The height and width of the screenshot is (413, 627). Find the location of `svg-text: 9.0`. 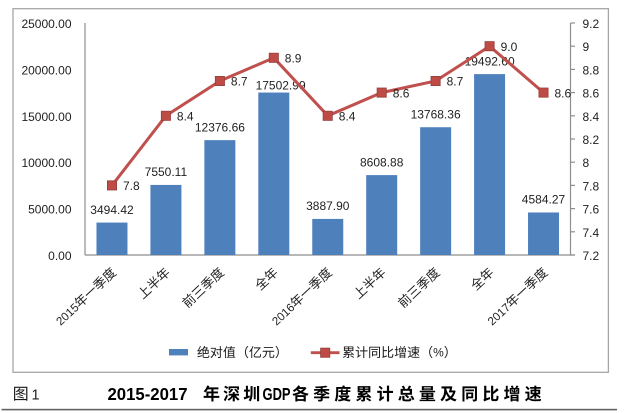

svg-text: 9.0 is located at coordinates (509, 47).